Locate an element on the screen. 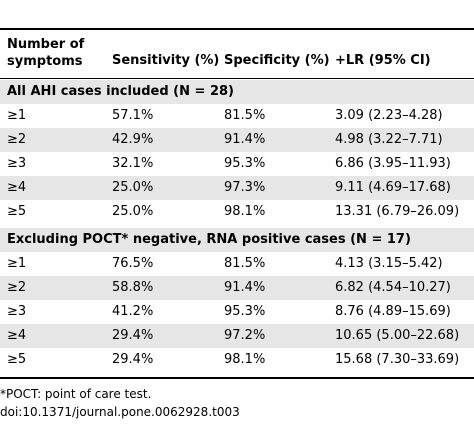 The width and height of the screenshot is (474, 425). table-row: ≥1 57.1% 81.5% 3.09 (2.23–4.28) is located at coordinates (237, 116).